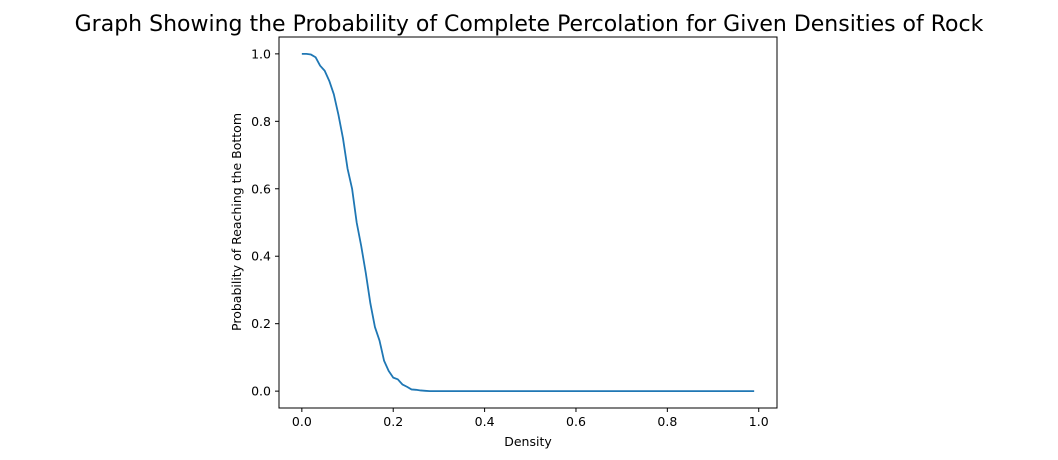 The image size is (1058, 460). Describe the element at coordinates (302, 421) in the screenshot. I see `x-tick-label: 0.0` at that location.